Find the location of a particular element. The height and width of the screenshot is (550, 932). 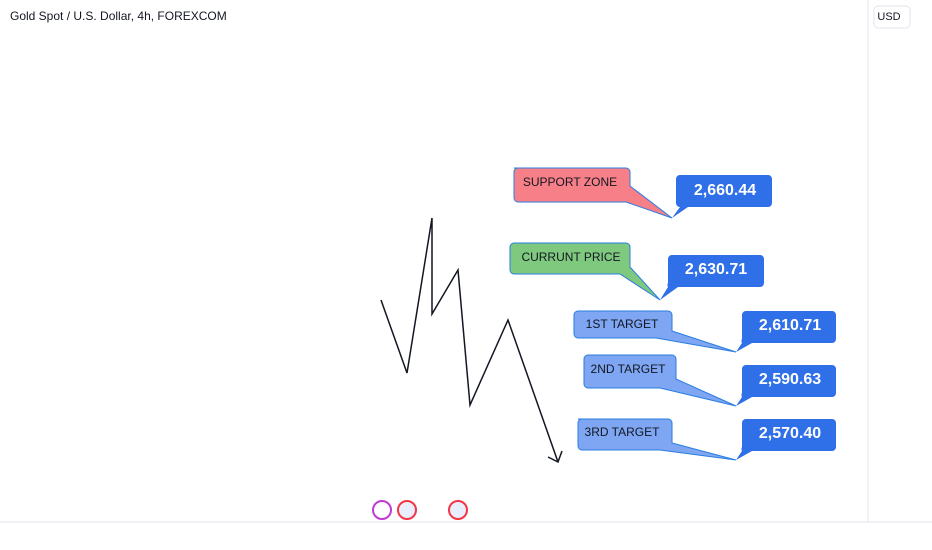

callout-text: 3RD TARGET is located at coordinates (623, 432).